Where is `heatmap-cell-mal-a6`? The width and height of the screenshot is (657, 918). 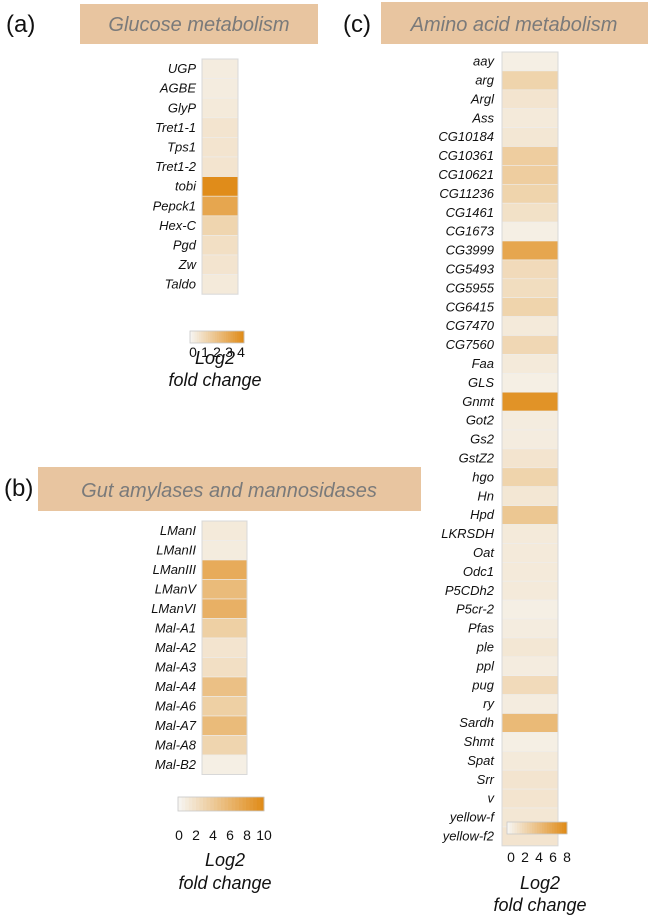
heatmap-cell-mal-a6 is located at coordinates (224, 706).